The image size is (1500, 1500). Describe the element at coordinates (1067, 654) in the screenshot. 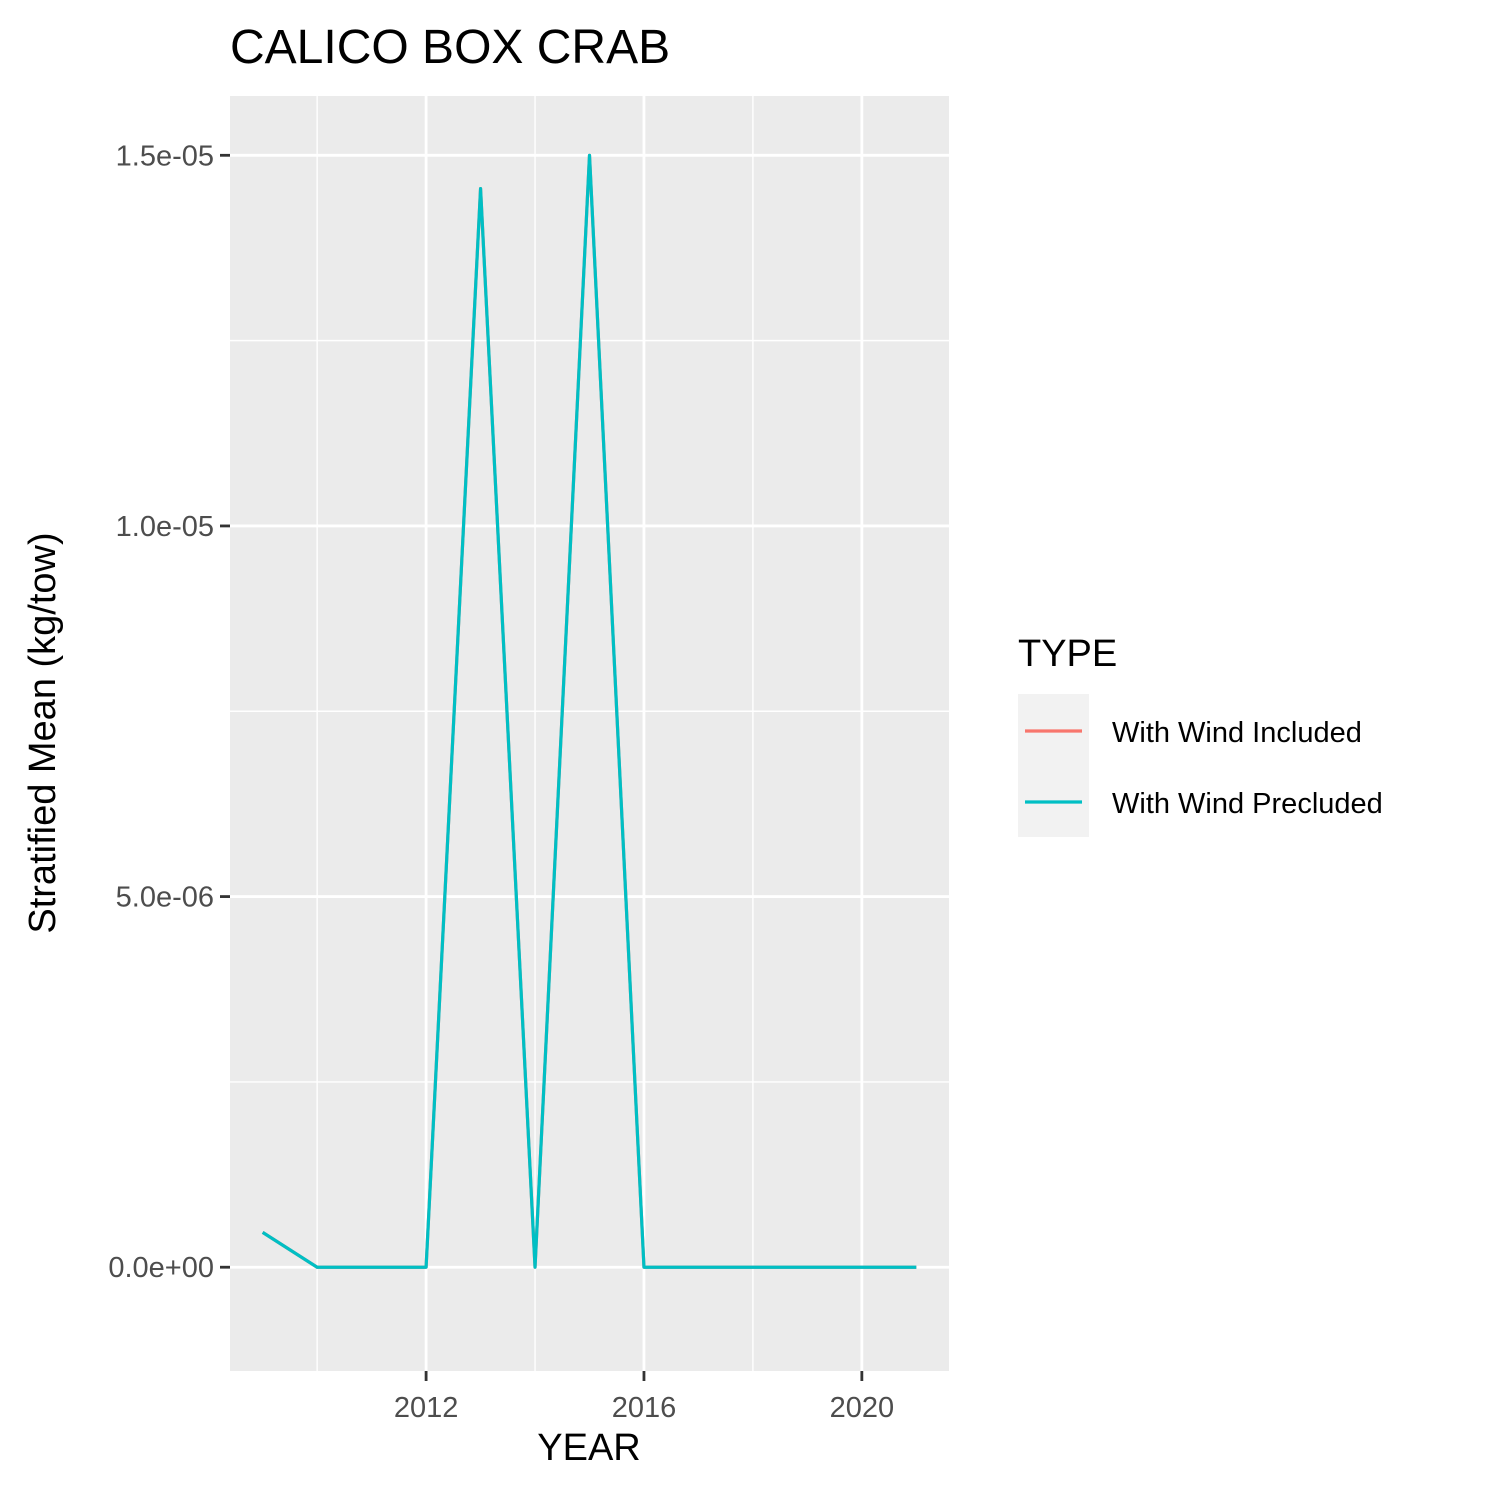

I see `legend-title: TYPE` at that location.